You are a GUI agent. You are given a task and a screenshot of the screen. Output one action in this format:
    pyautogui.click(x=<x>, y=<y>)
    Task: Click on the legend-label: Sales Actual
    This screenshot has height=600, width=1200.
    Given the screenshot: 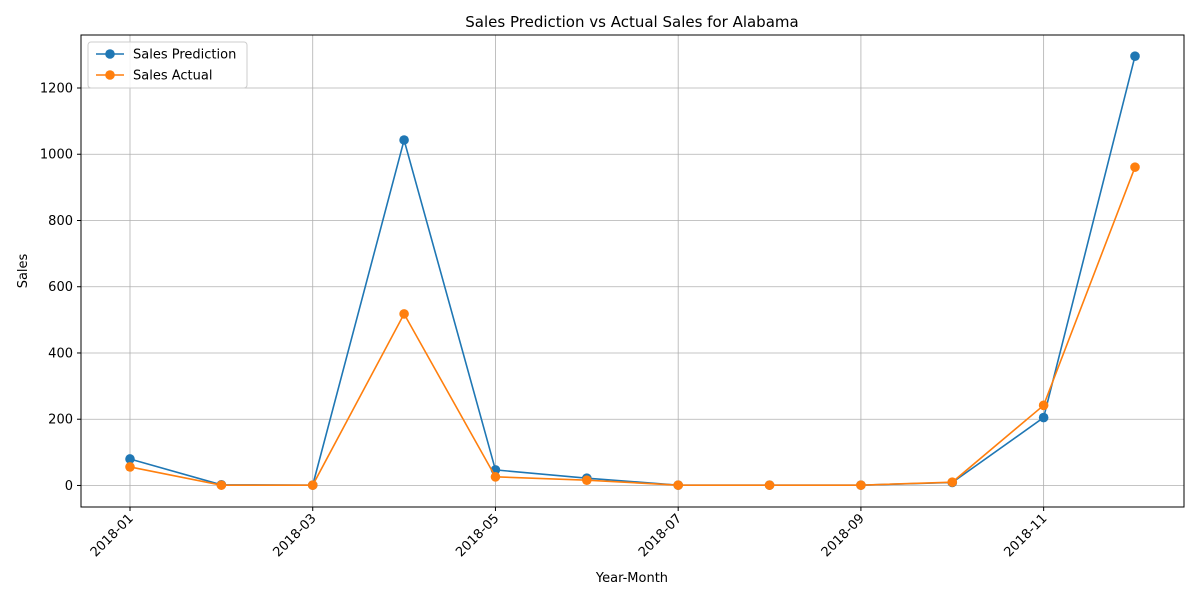 What is the action you would take?
    pyautogui.click(x=172, y=76)
    